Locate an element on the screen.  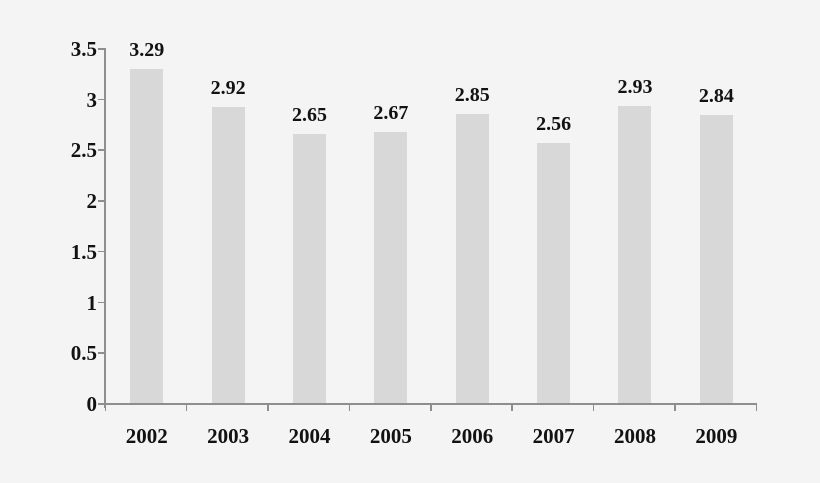
x-tick-label: 2003 is located at coordinates (228, 436).